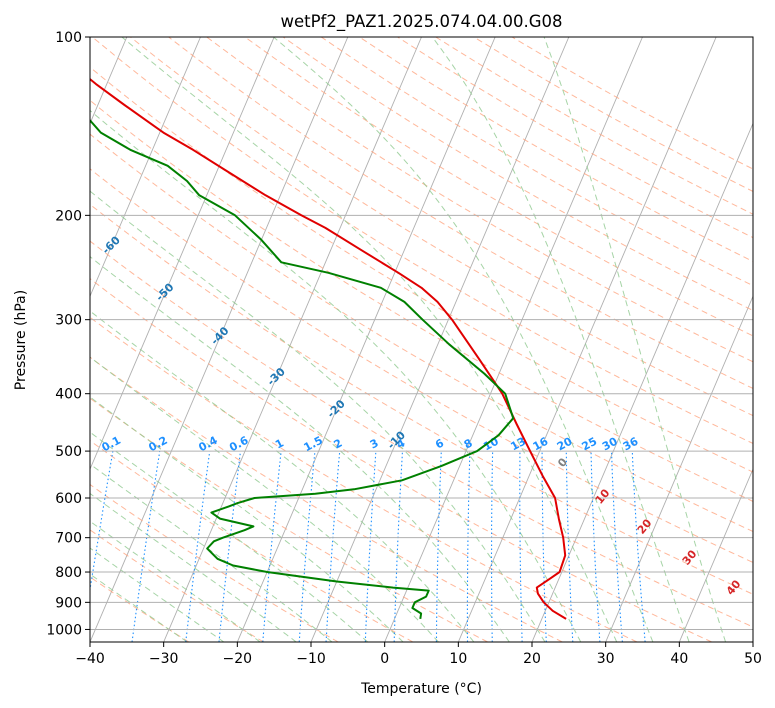  What do you see at coordinates (606, 659) in the screenshot?
I see `x-tick-label: 30` at bounding box center [606, 659].